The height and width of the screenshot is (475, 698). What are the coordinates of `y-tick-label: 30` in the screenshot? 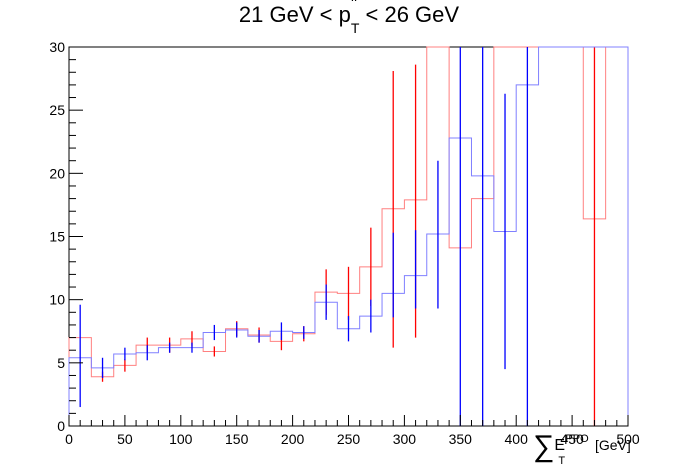 It's located at (57, 47).